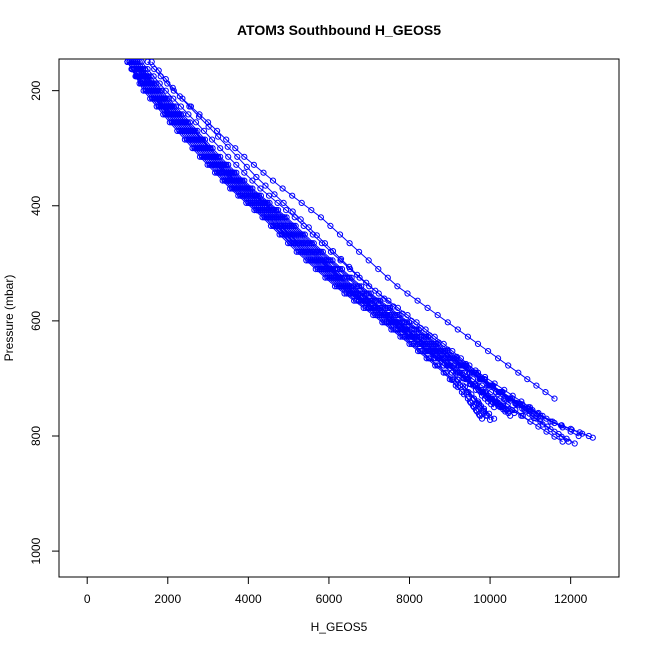  Describe the element at coordinates (248, 599) in the screenshot. I see `x-tick-label: 4000` at that location.